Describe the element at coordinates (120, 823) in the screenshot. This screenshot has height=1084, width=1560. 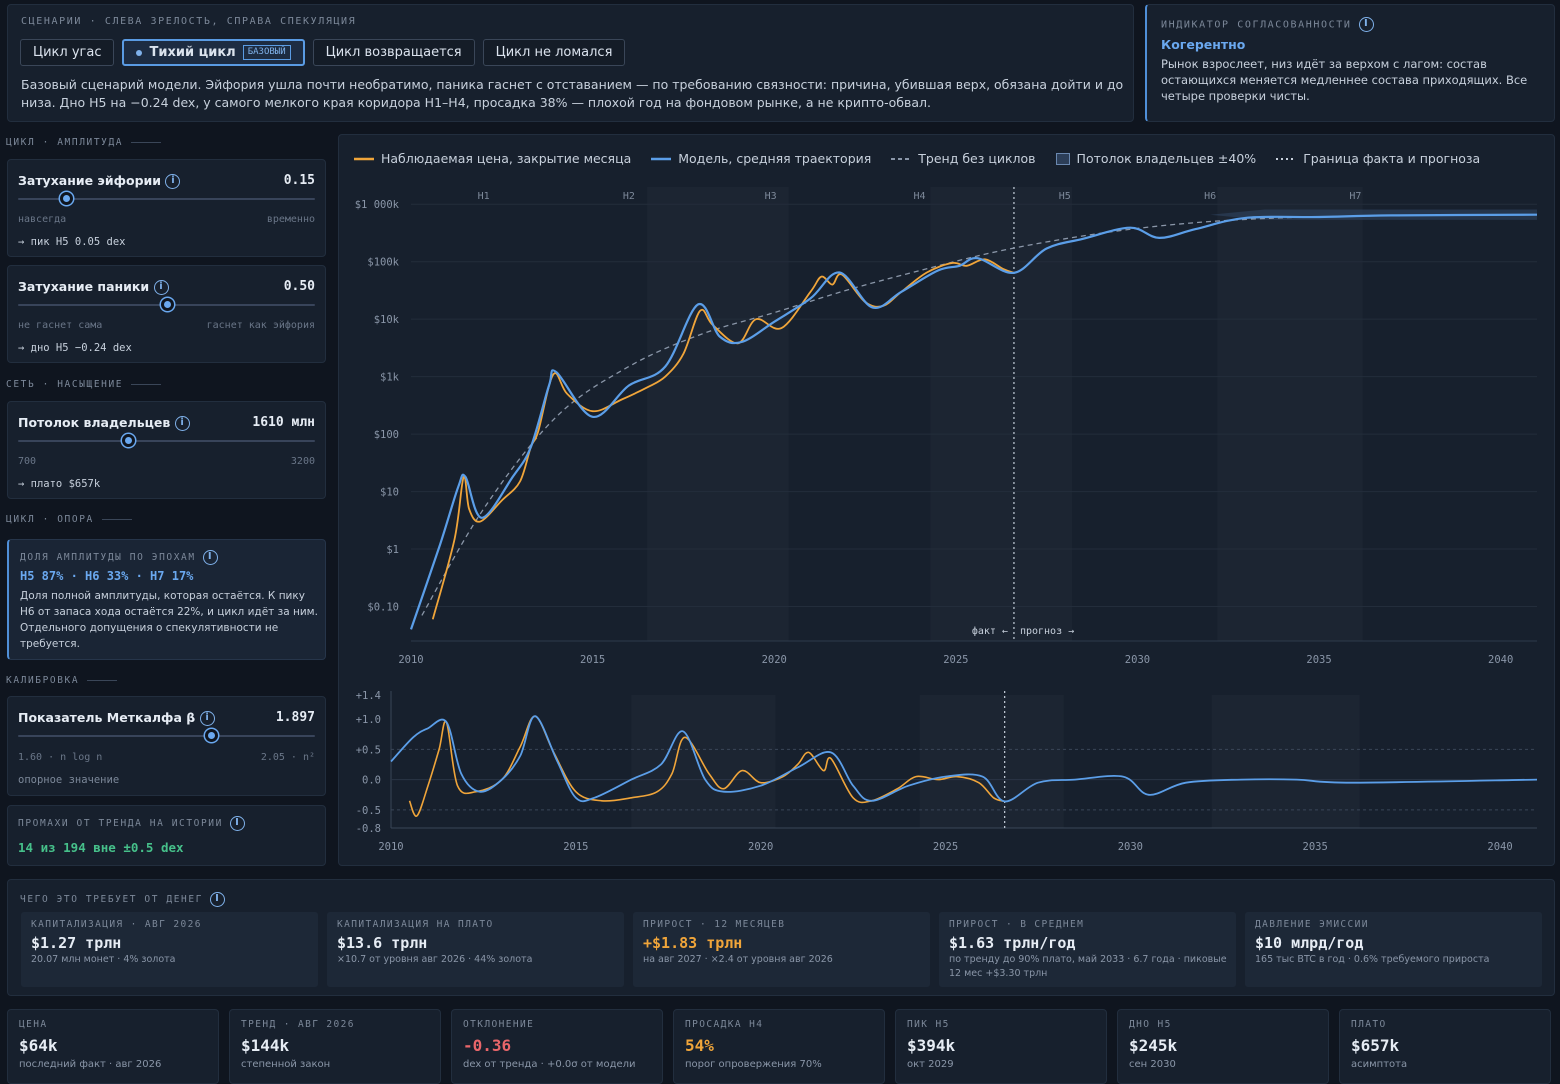
I see `misses-caption-text: ПРОМАХИ ОТ ТРЕНДА НА ИСТОРИИ` at that location.